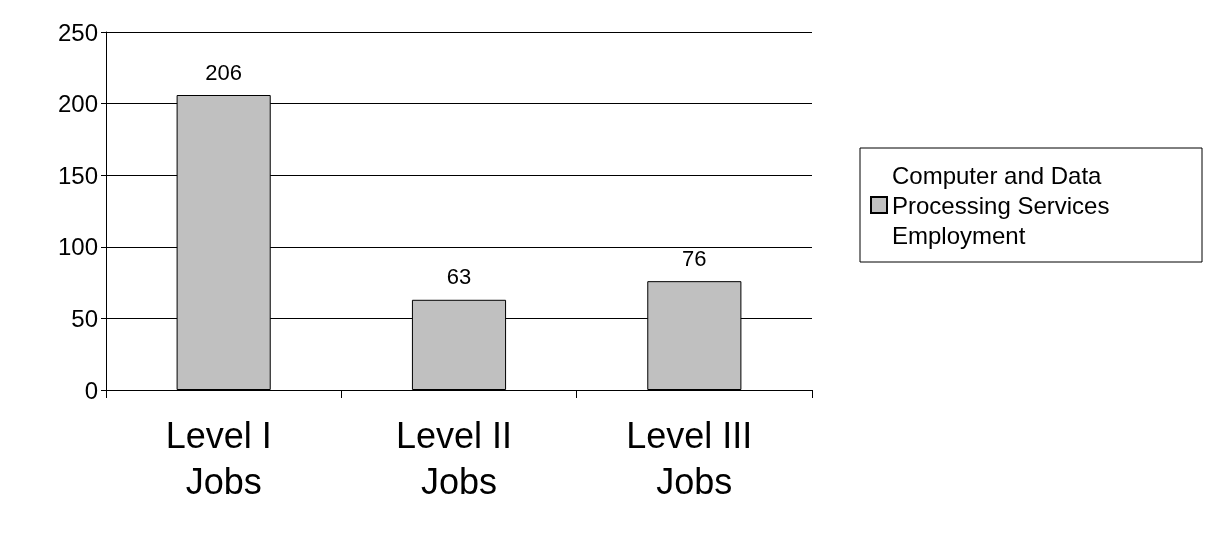 The height and width of the screenshot is (538, 1215). I want to click on y-tick-label: 250, so click(77, 32).